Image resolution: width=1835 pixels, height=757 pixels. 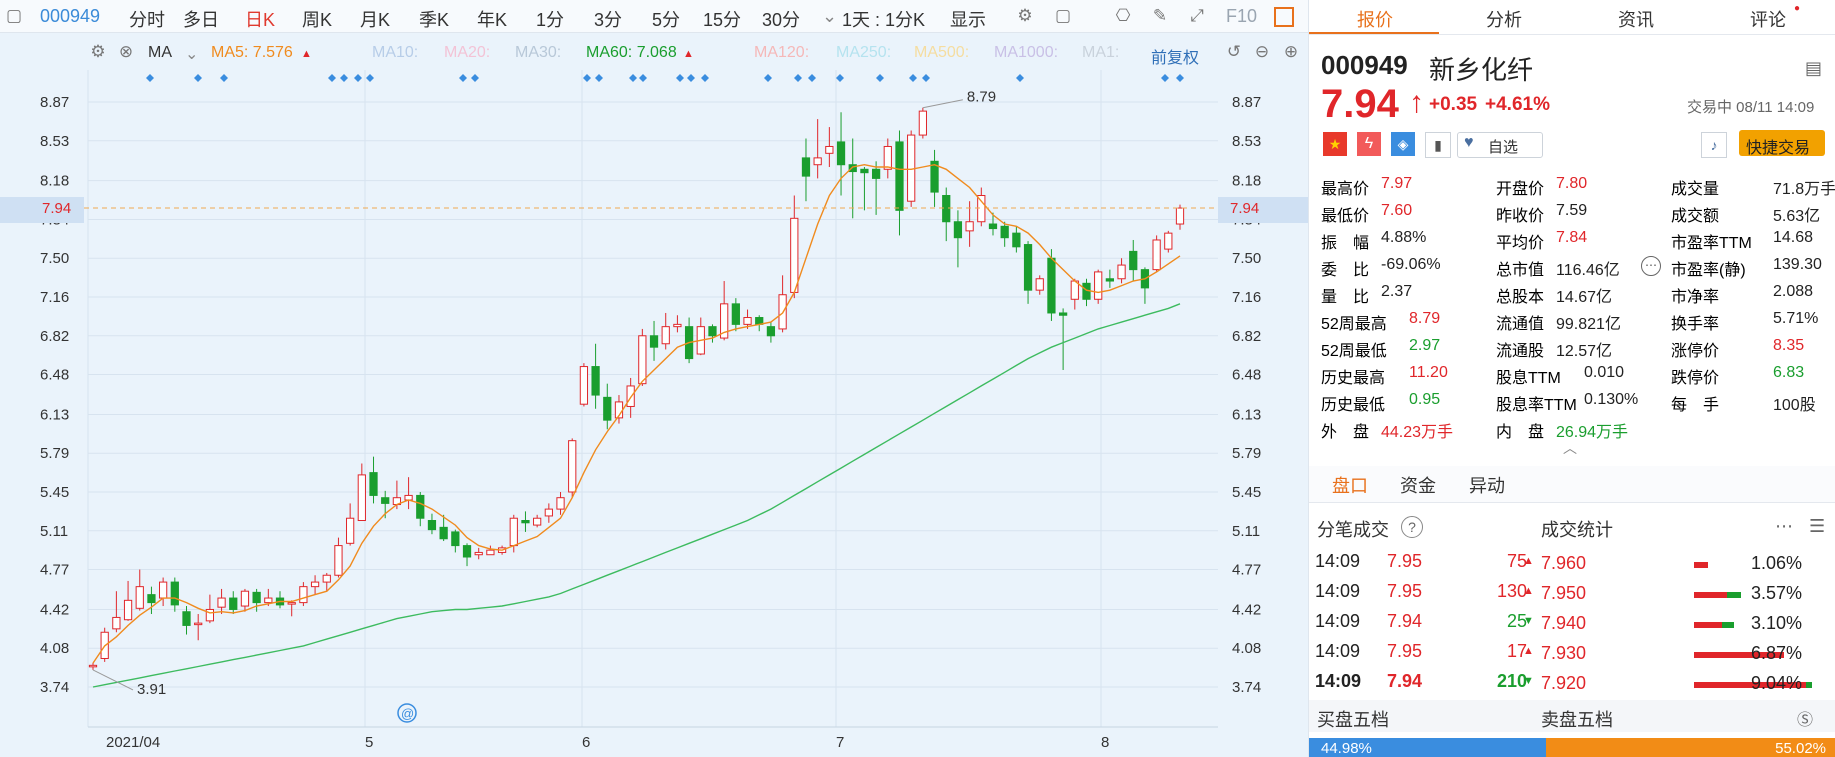 I want to click on bookmark-icon: ▮, so click(x=1438, y=145).